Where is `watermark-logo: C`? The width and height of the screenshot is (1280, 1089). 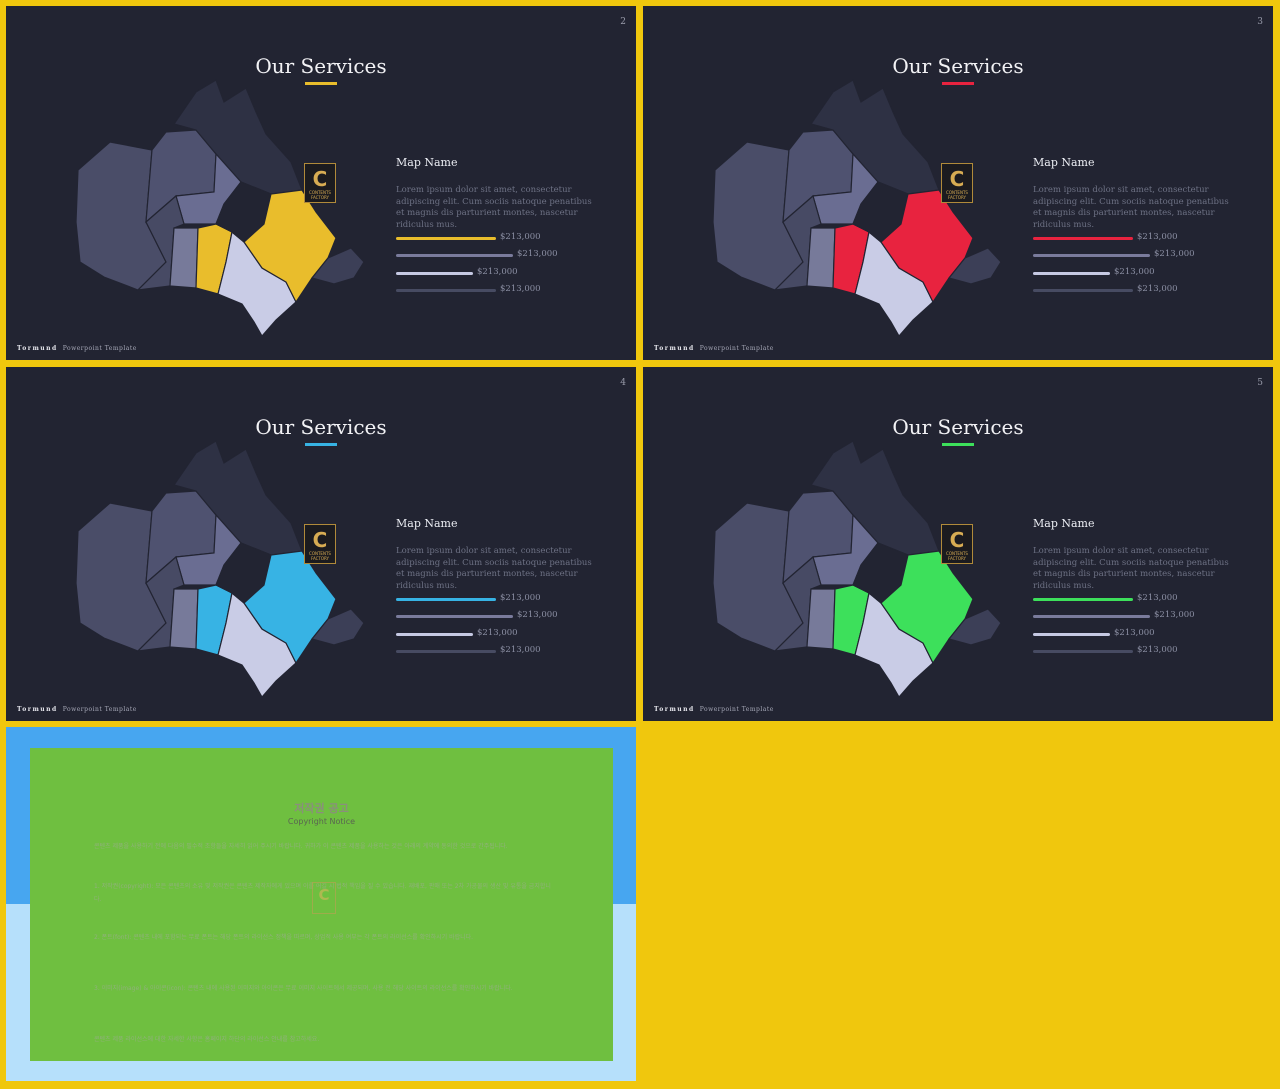
watermark-logo: C is located at coordinates (324, 898).